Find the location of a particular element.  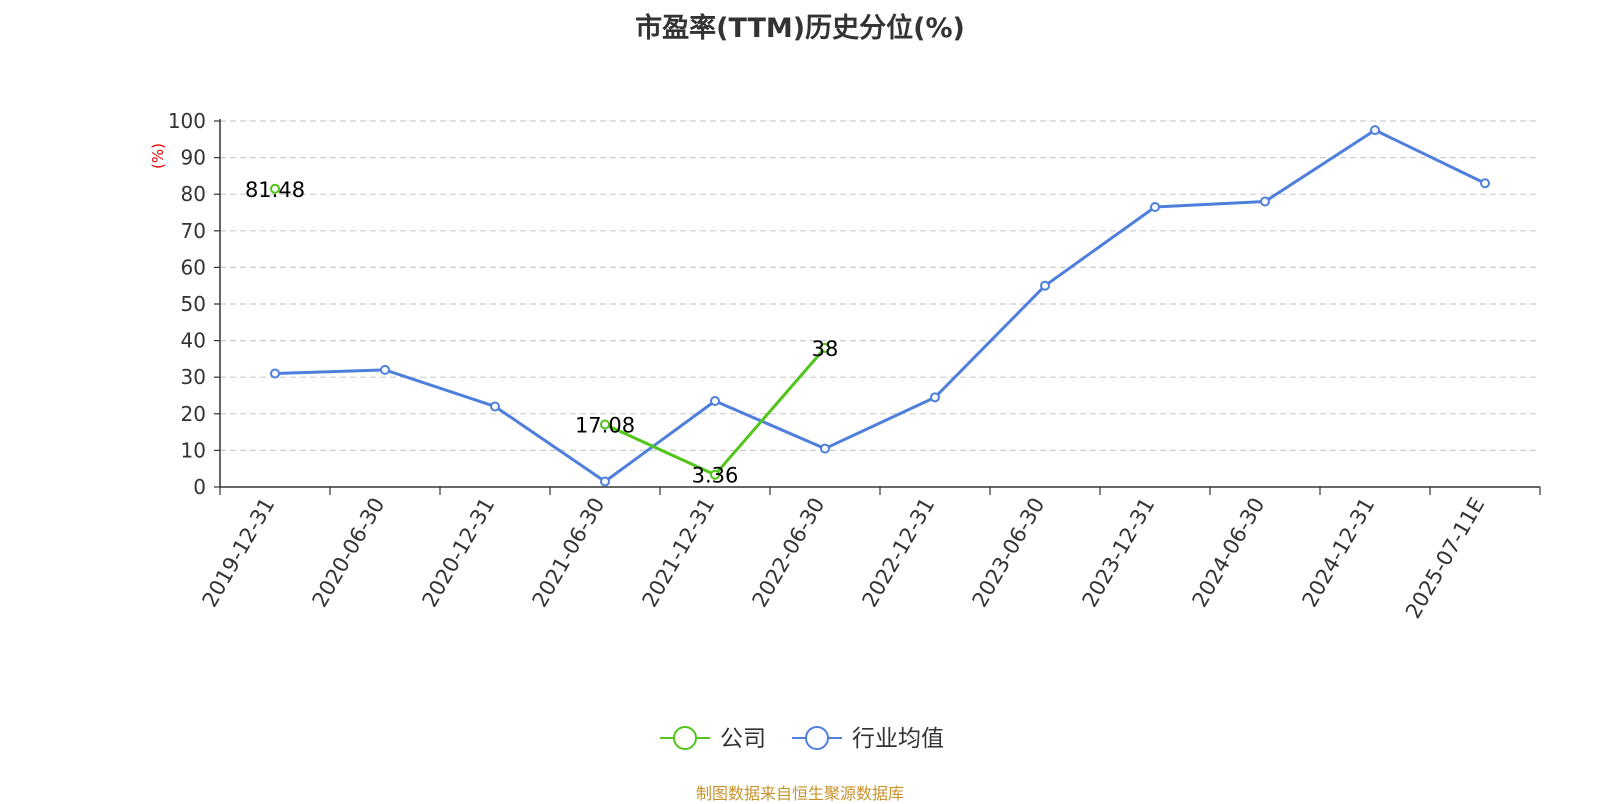

x-tick-label: 2022-12-31 is located at coordinates (899, 553).